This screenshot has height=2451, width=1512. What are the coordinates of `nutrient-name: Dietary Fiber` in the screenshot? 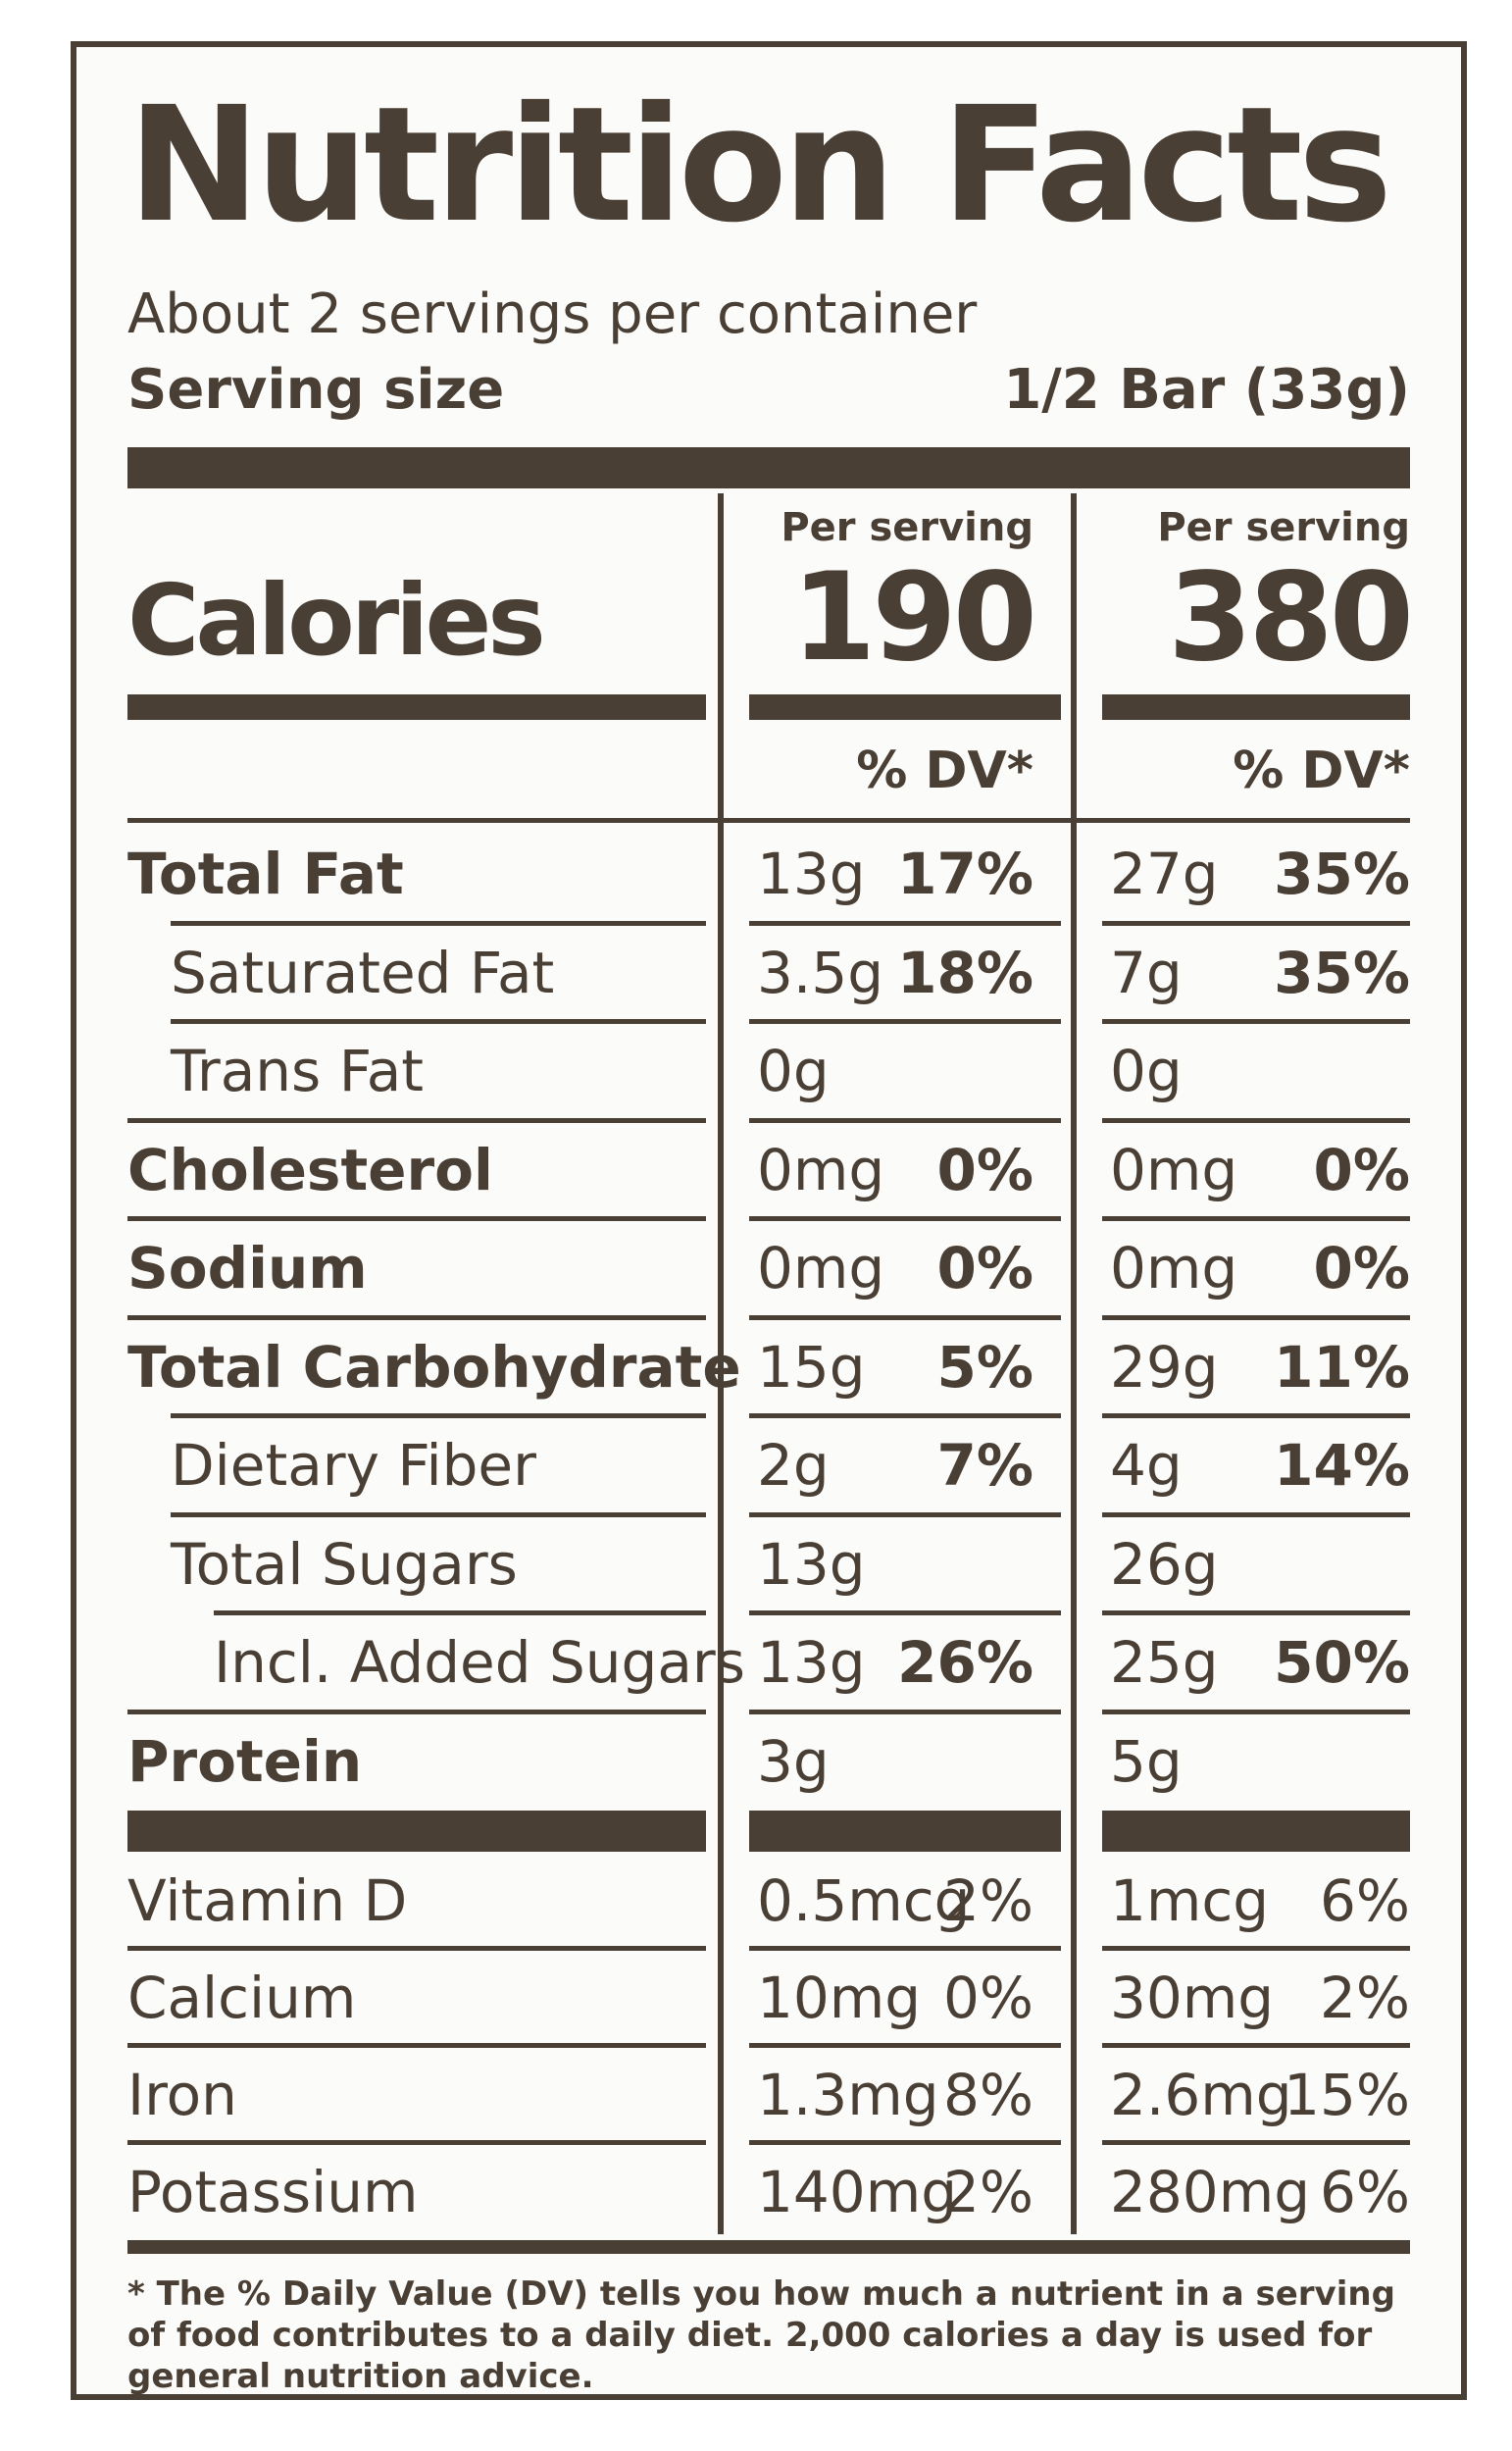 It's located at (353, 1466).